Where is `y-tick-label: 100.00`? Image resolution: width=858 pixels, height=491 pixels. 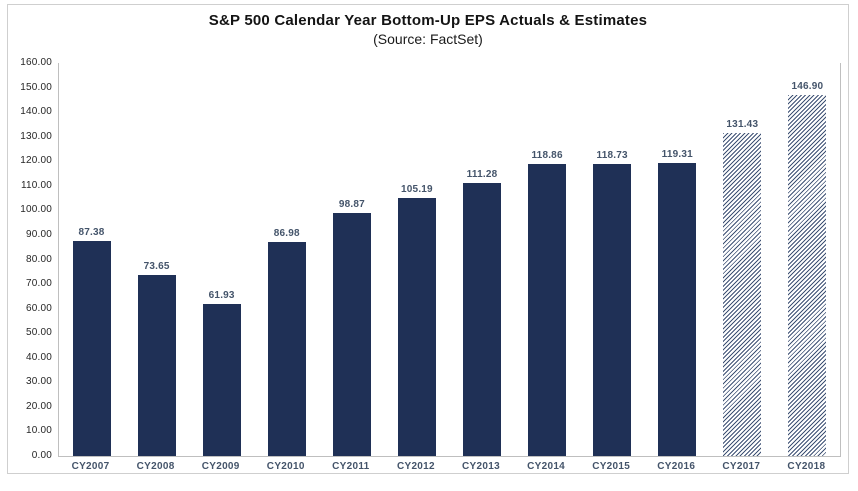
y-tick-label: 100.00 is located at coordinates (36, 210).